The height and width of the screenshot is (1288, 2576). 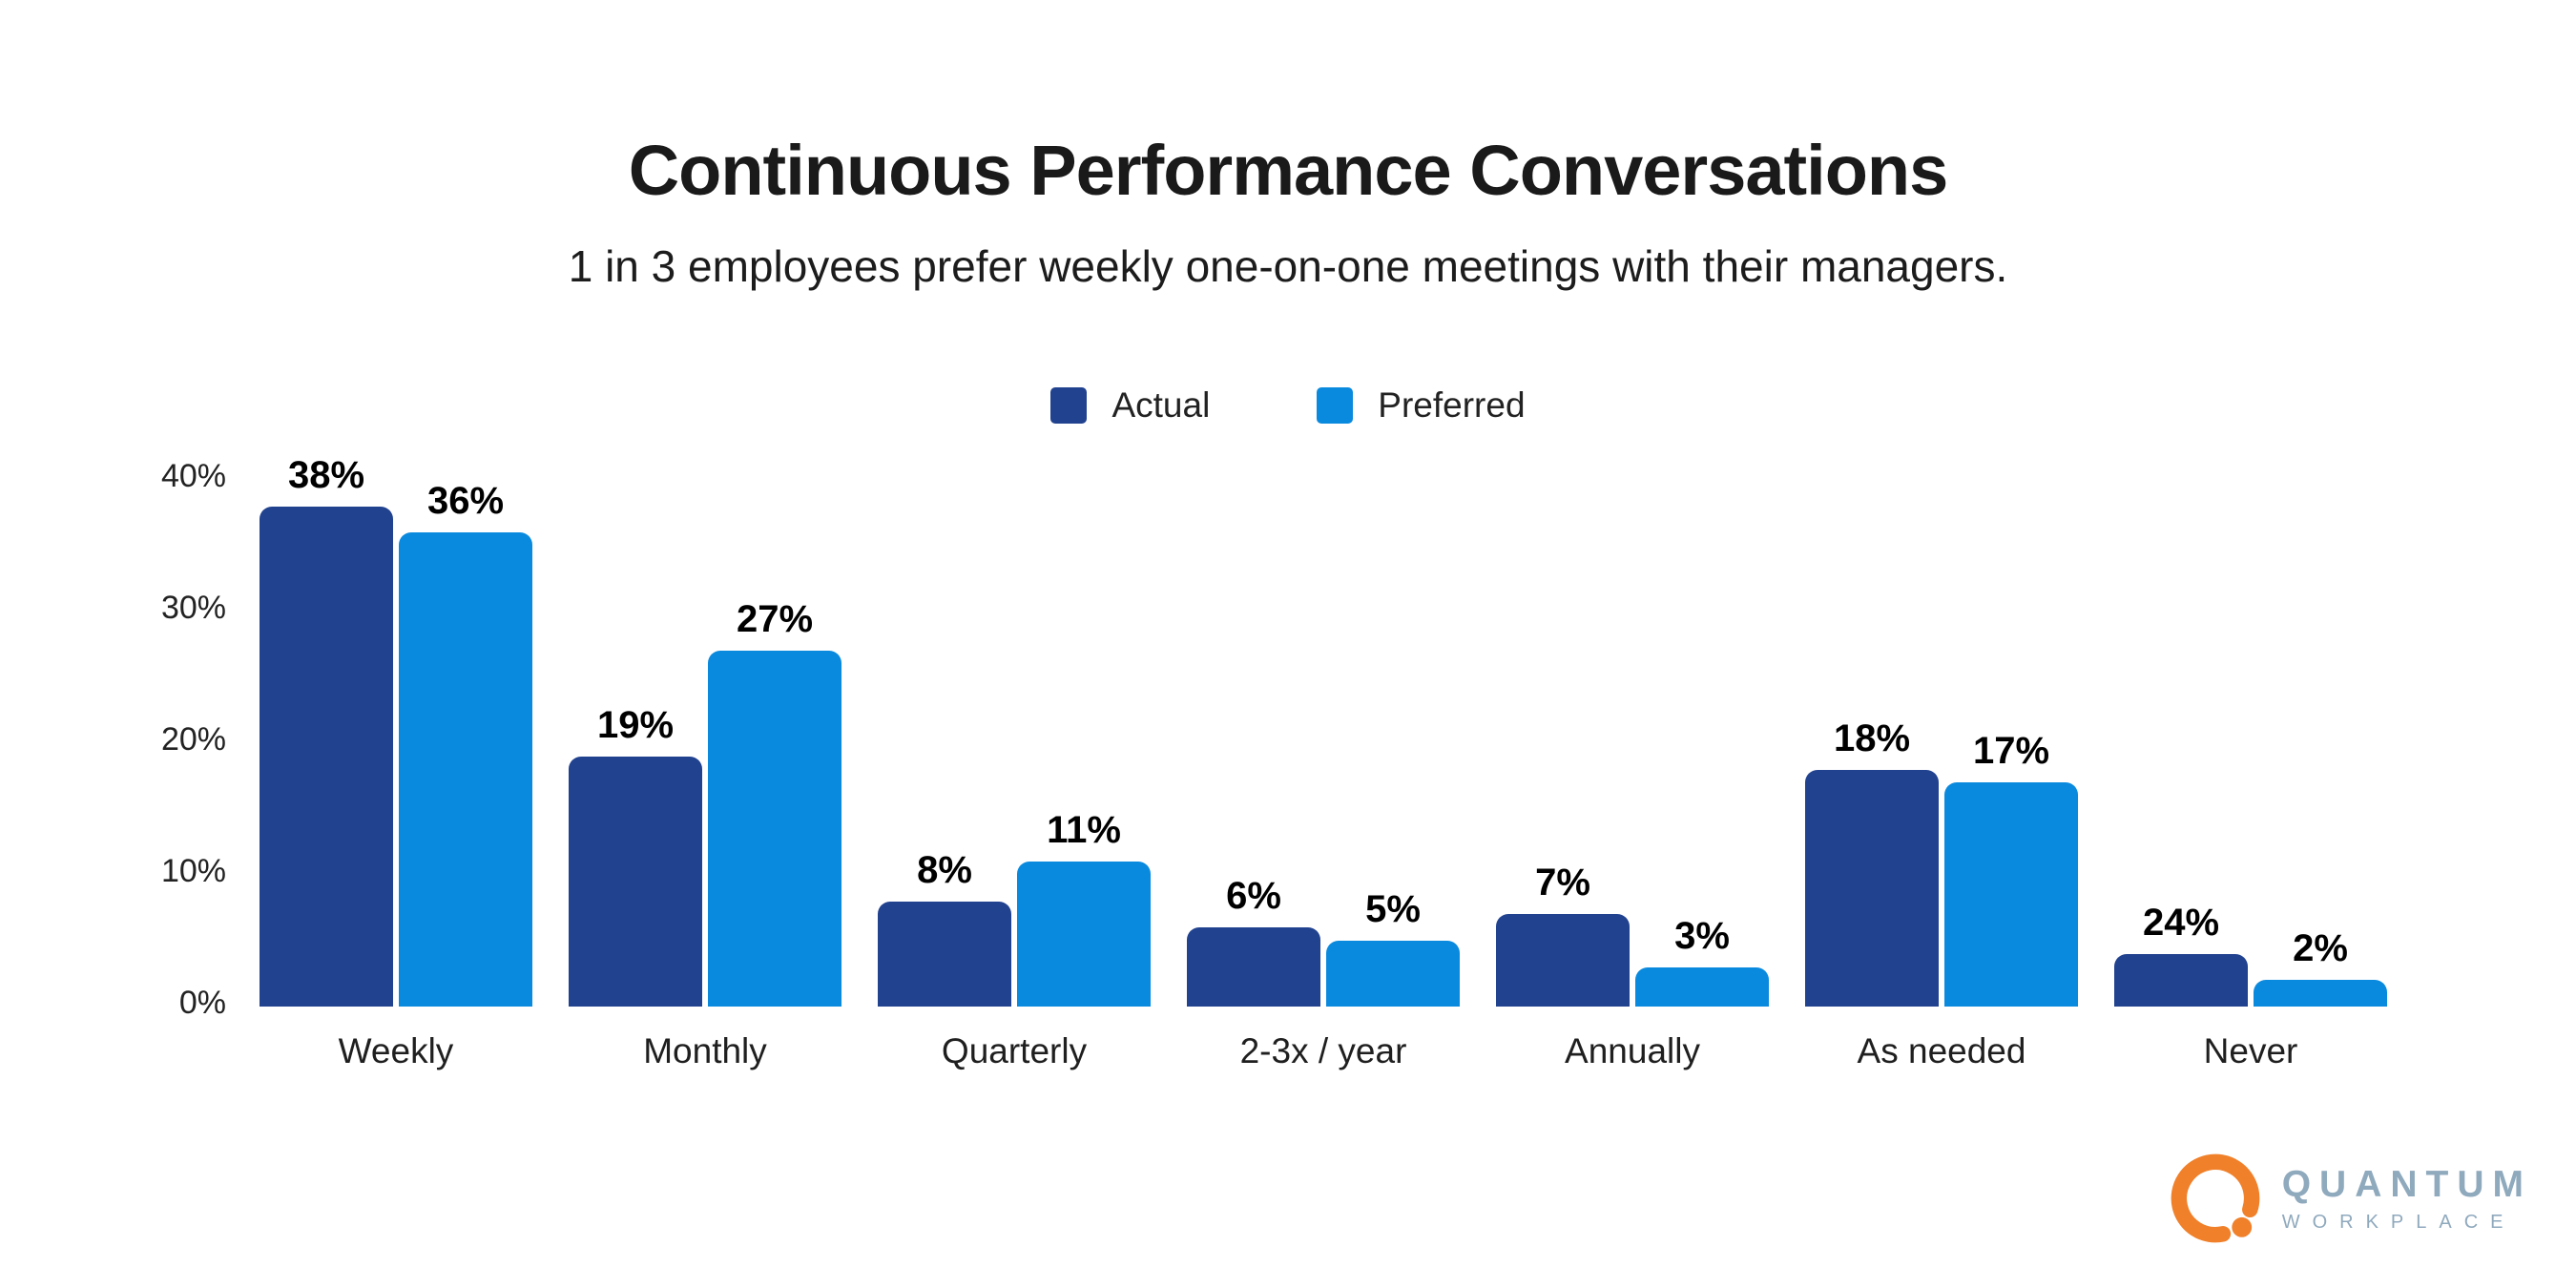 What do you see at coordinates (2398, 1222) in the screenshot?
I see `logo-sub: WORKPLACE` at bounding box center [2398, 1222].